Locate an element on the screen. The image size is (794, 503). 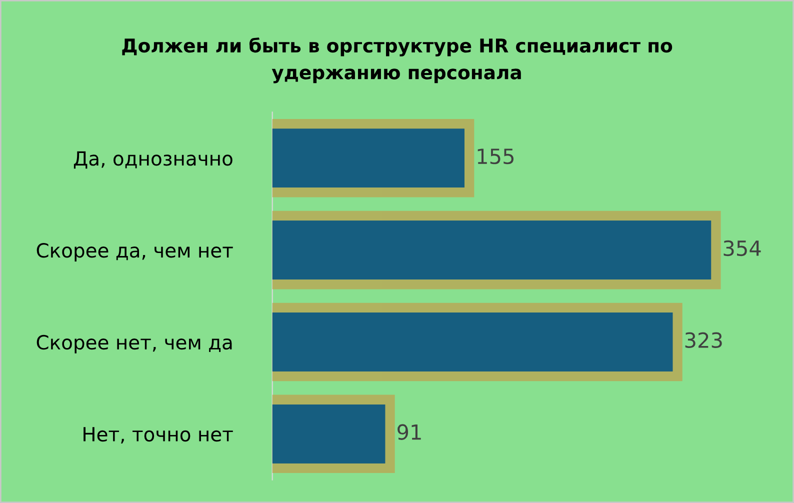
data-label: 354 is located at coordinates (742, 248).